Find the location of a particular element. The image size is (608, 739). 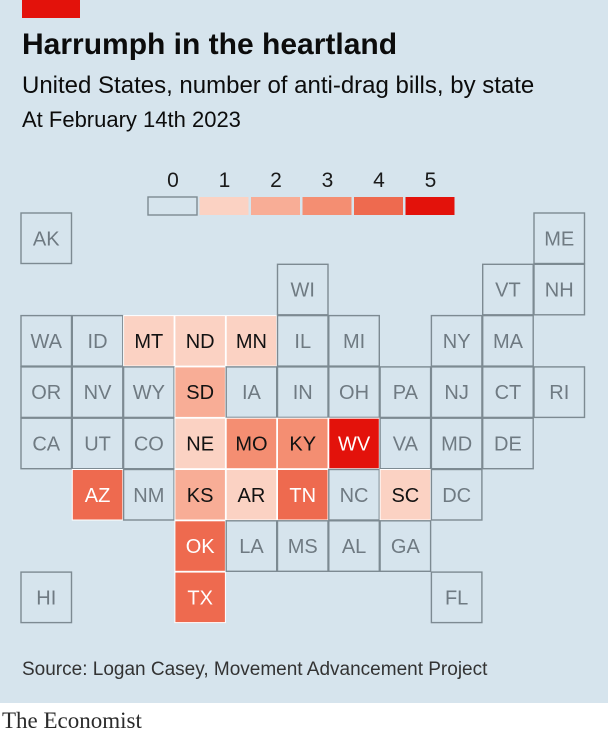

state-tile-nj: NJ is located at coordinates (456, 392).